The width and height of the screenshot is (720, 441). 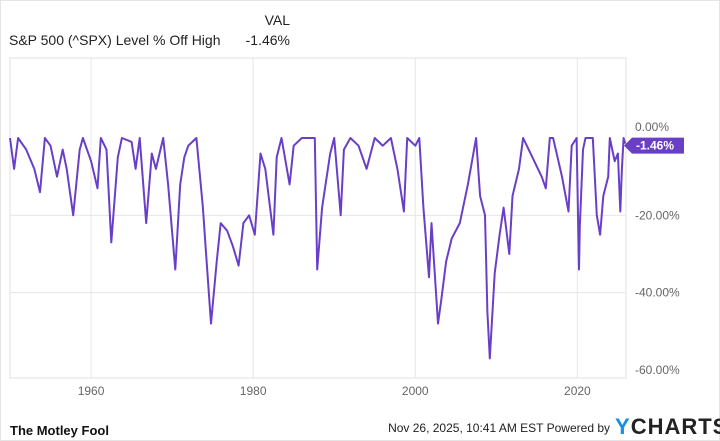 What do you see at coordinates (115, 40) in the screenshot?
I see `legend-series-name: S&P 500 (^SPX) Level % Off High` at bounding box center [115, 40].